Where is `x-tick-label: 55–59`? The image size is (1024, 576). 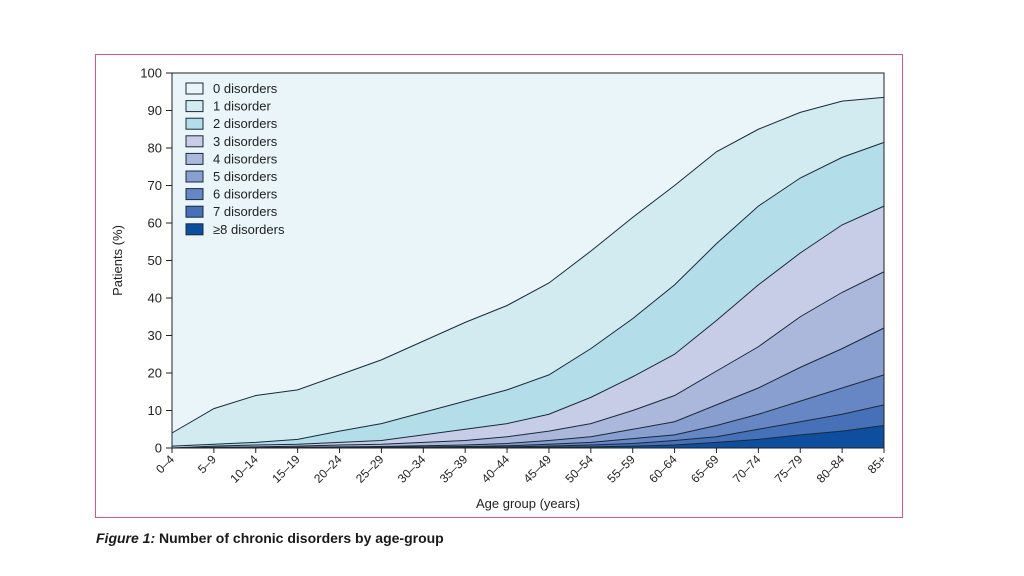
x-tick-label: 55–59 is located at coordinates (621, 469).